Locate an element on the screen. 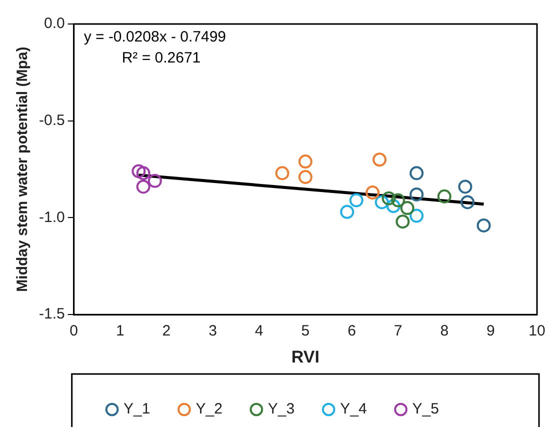  y-axis-title: Midday stem water potential (Mpa) is located at coordinates (23, 169).